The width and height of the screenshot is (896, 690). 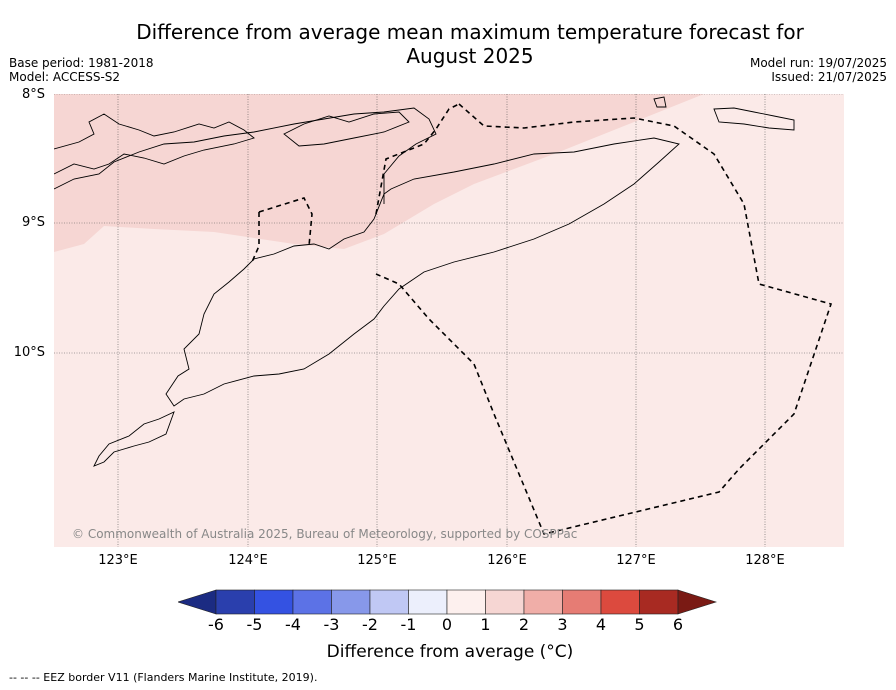 I want to click on colorbar-tick-label: -4, so click(x=293, y=624).